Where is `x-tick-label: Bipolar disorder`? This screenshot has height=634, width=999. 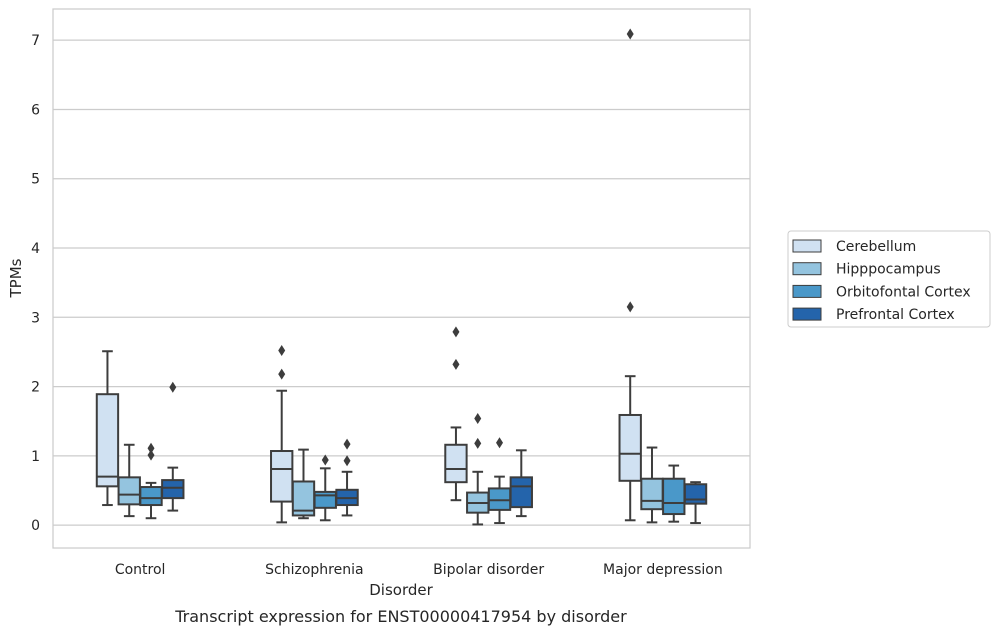 x-tick-label: Bipolar disorder is located at coordinates (488, 570).